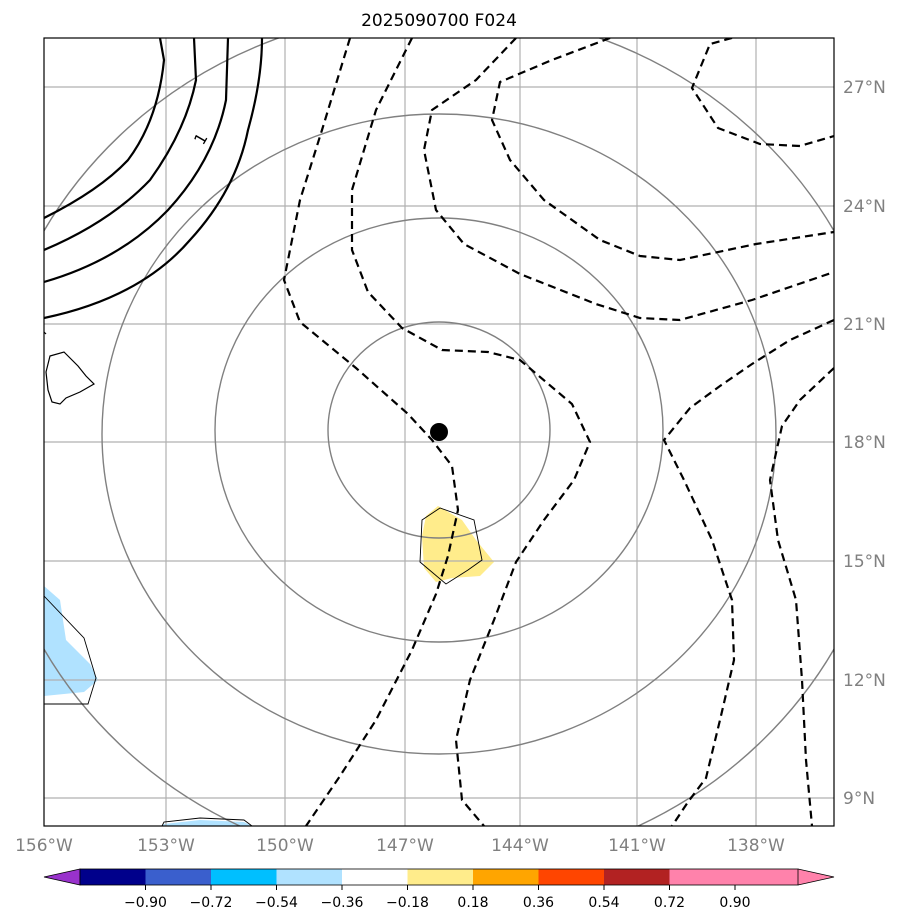  I want to click on colorbar-tick-label: 0.90, so click(734, 903).